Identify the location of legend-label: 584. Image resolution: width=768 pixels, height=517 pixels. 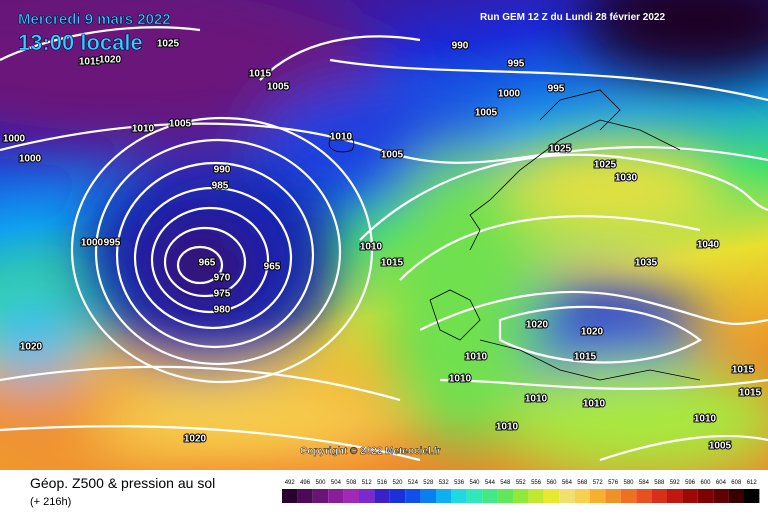
(644, 483).